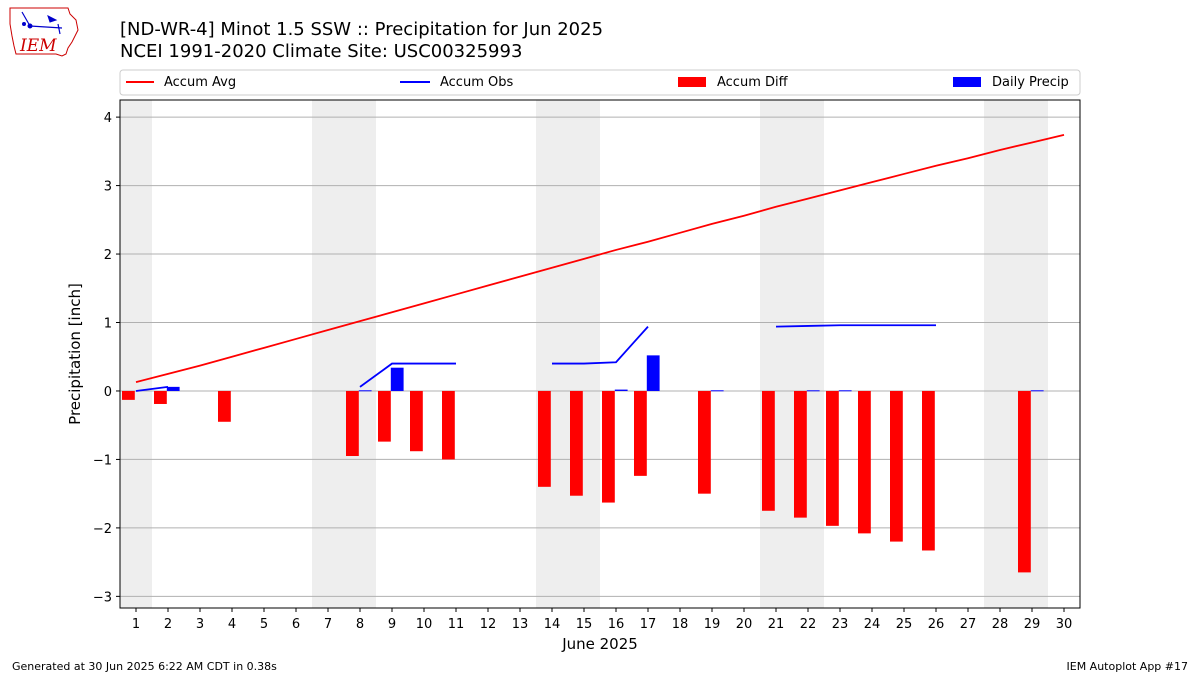 Image resolution: width=1200 pixels, height=675 pixels. I want to click on y-axis-ticks: 4 3 2 1 0 −1 −2 −3, so click(106, 358).